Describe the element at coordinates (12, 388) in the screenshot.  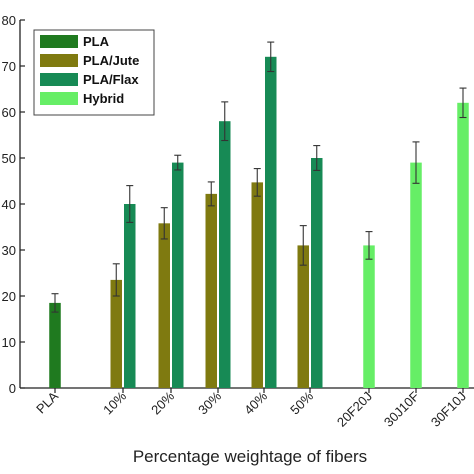
I see `y-tick-label: 0` at that location.